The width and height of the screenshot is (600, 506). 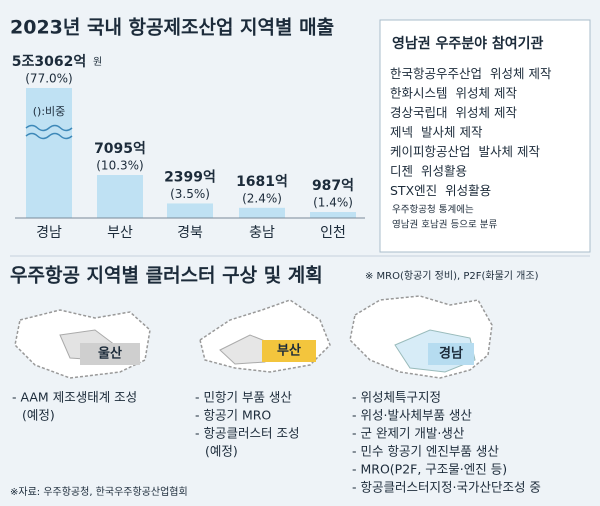 I want to click on share-label: (3.5%), so click(x=190, y=194).